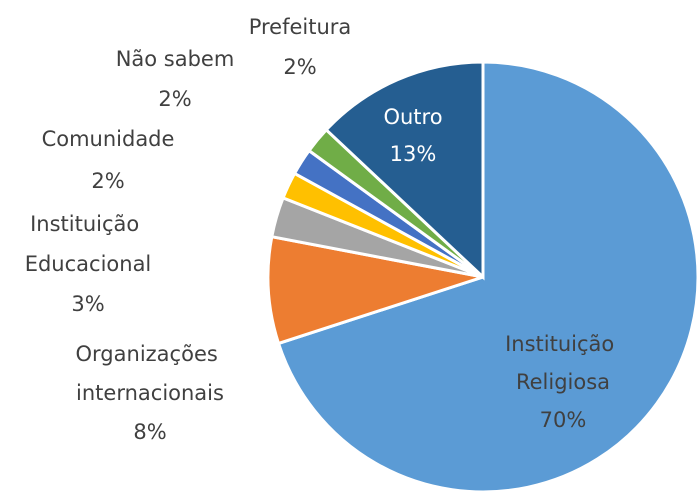 The height and width of the screenshot is (500, 700). I want to click on slice-label: Não sabem, so click(175, 59).